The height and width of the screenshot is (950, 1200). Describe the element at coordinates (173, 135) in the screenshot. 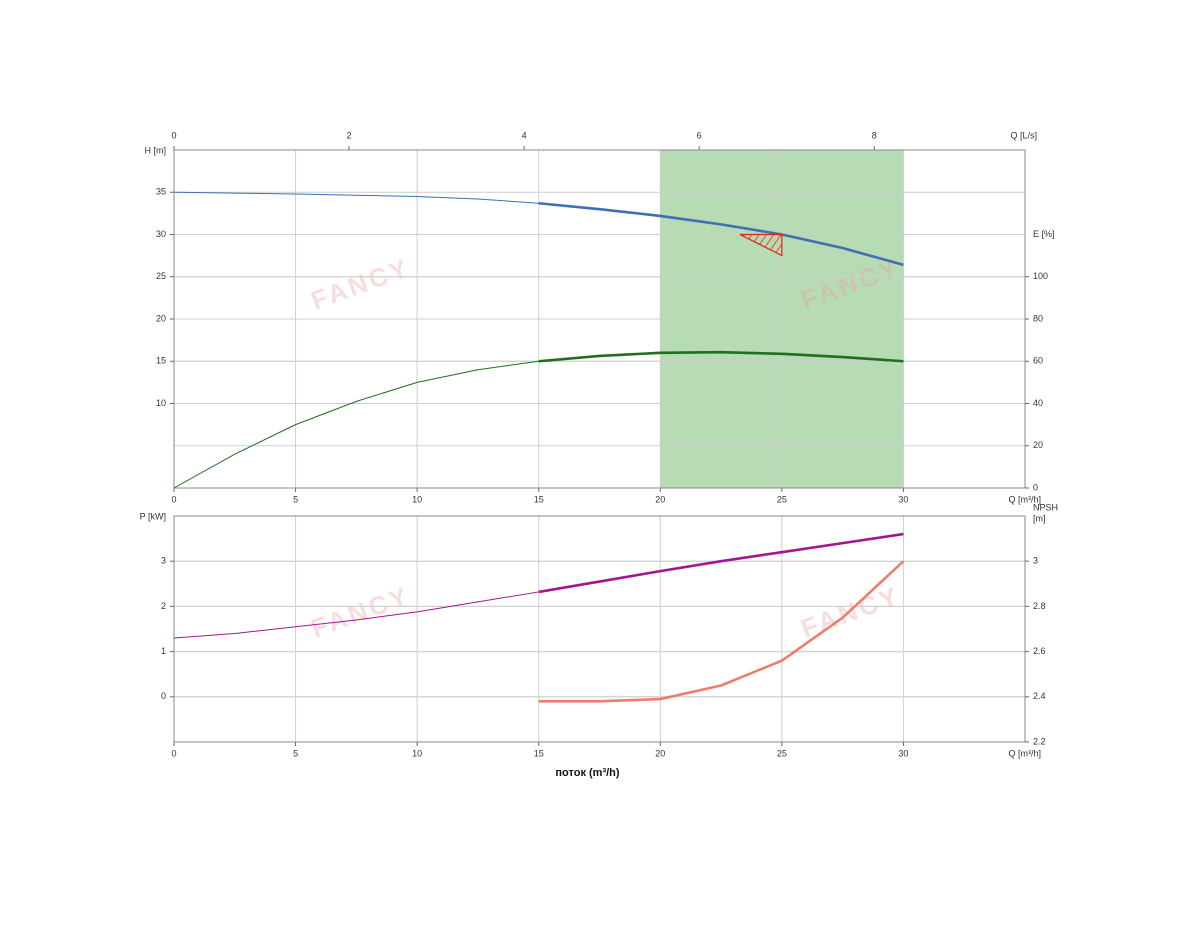

I see `x2-tick-label: 0` at that location.